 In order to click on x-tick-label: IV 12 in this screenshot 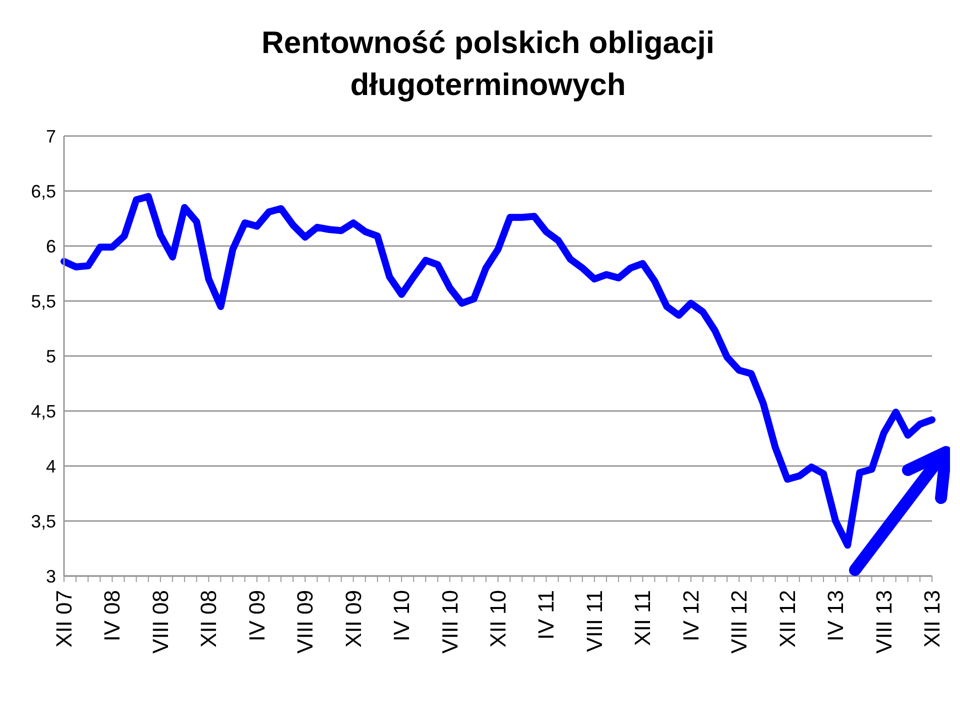, I will do `click(691, 616)`.